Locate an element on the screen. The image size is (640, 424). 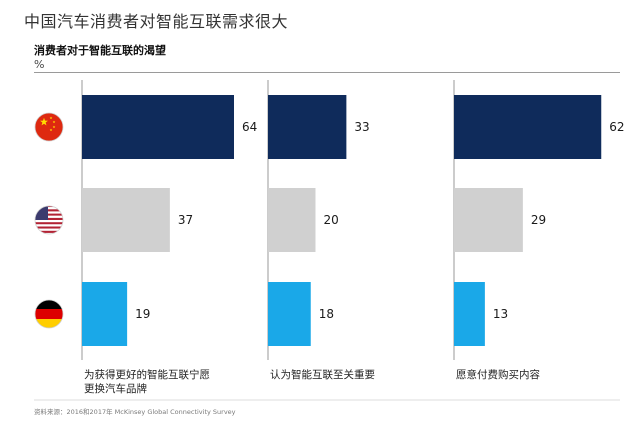
bar-value-label: 13 is located at coordinates (500, 314).